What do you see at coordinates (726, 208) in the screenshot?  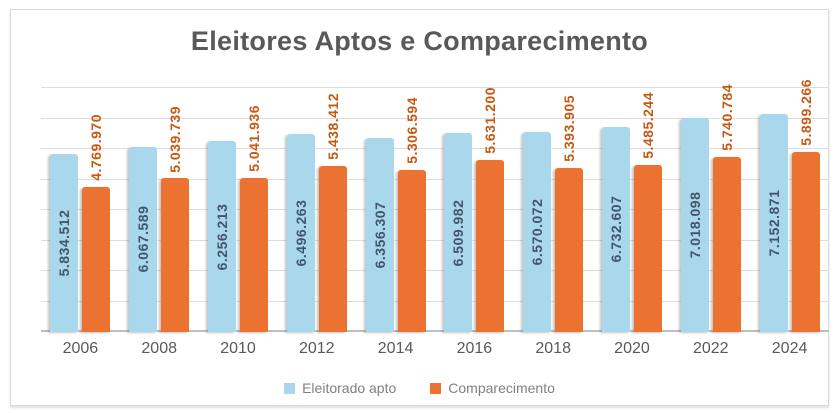 I see `comparecimento-bar: 5.740.784` at bounding box center [726, 208].